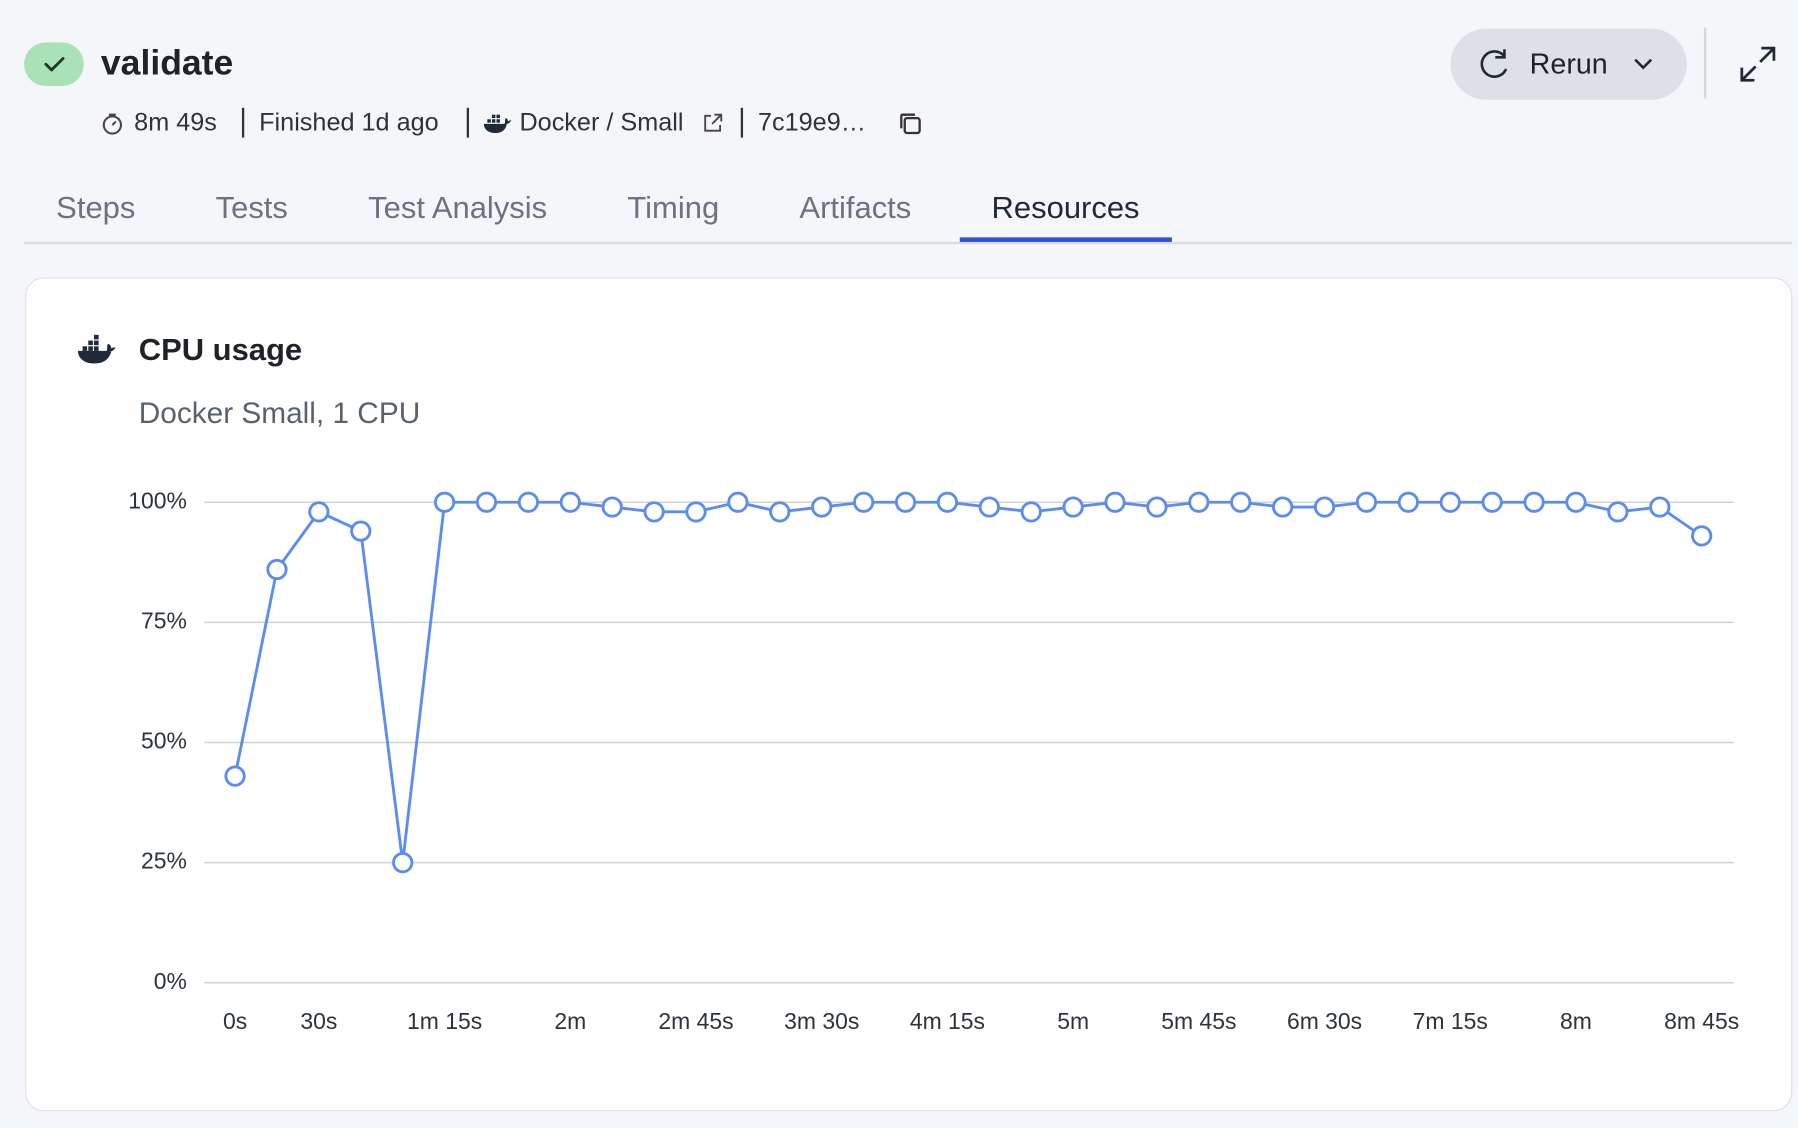 This screenshot has width=1798, height=1128. Describe the element at coordinates (318, 1021) in the screenshot. I see `x-tick-label: 30s` at that location.